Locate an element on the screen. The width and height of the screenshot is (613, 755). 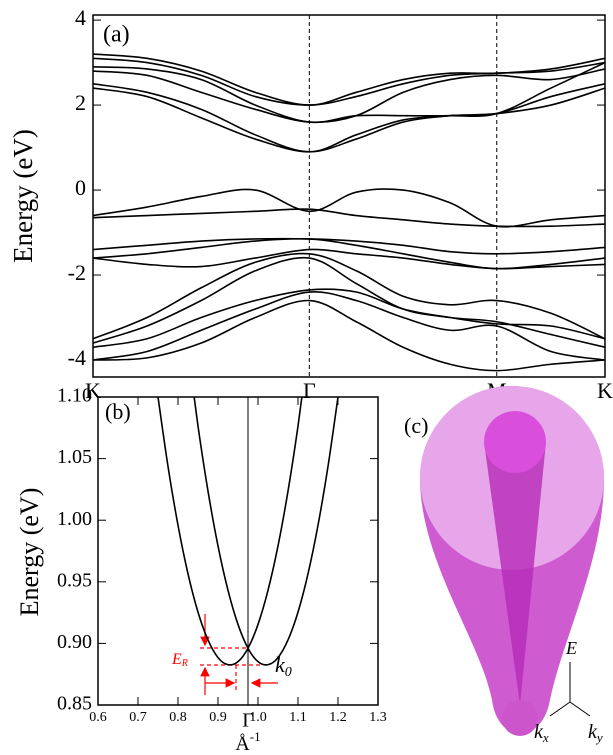
inner-cone is located at coordinates (515, 573).